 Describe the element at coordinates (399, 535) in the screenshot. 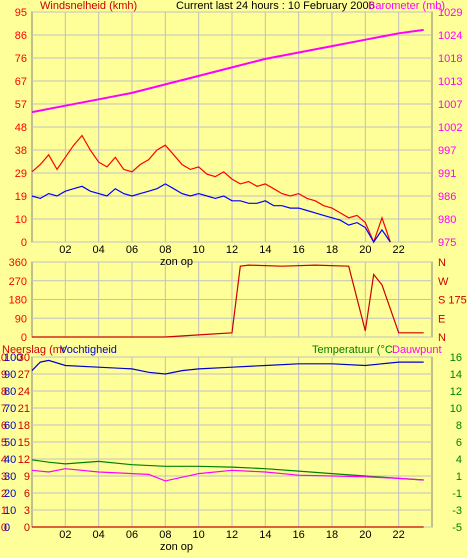

I see `climate-panel-x-tick-label: 22` at that location.